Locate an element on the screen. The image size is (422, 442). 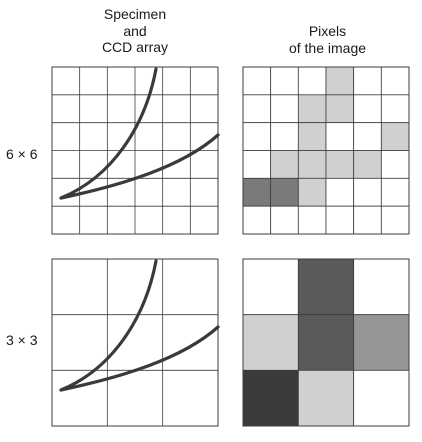
row-label-6x6: 6 × 6 is located at coordinates (22, 154).